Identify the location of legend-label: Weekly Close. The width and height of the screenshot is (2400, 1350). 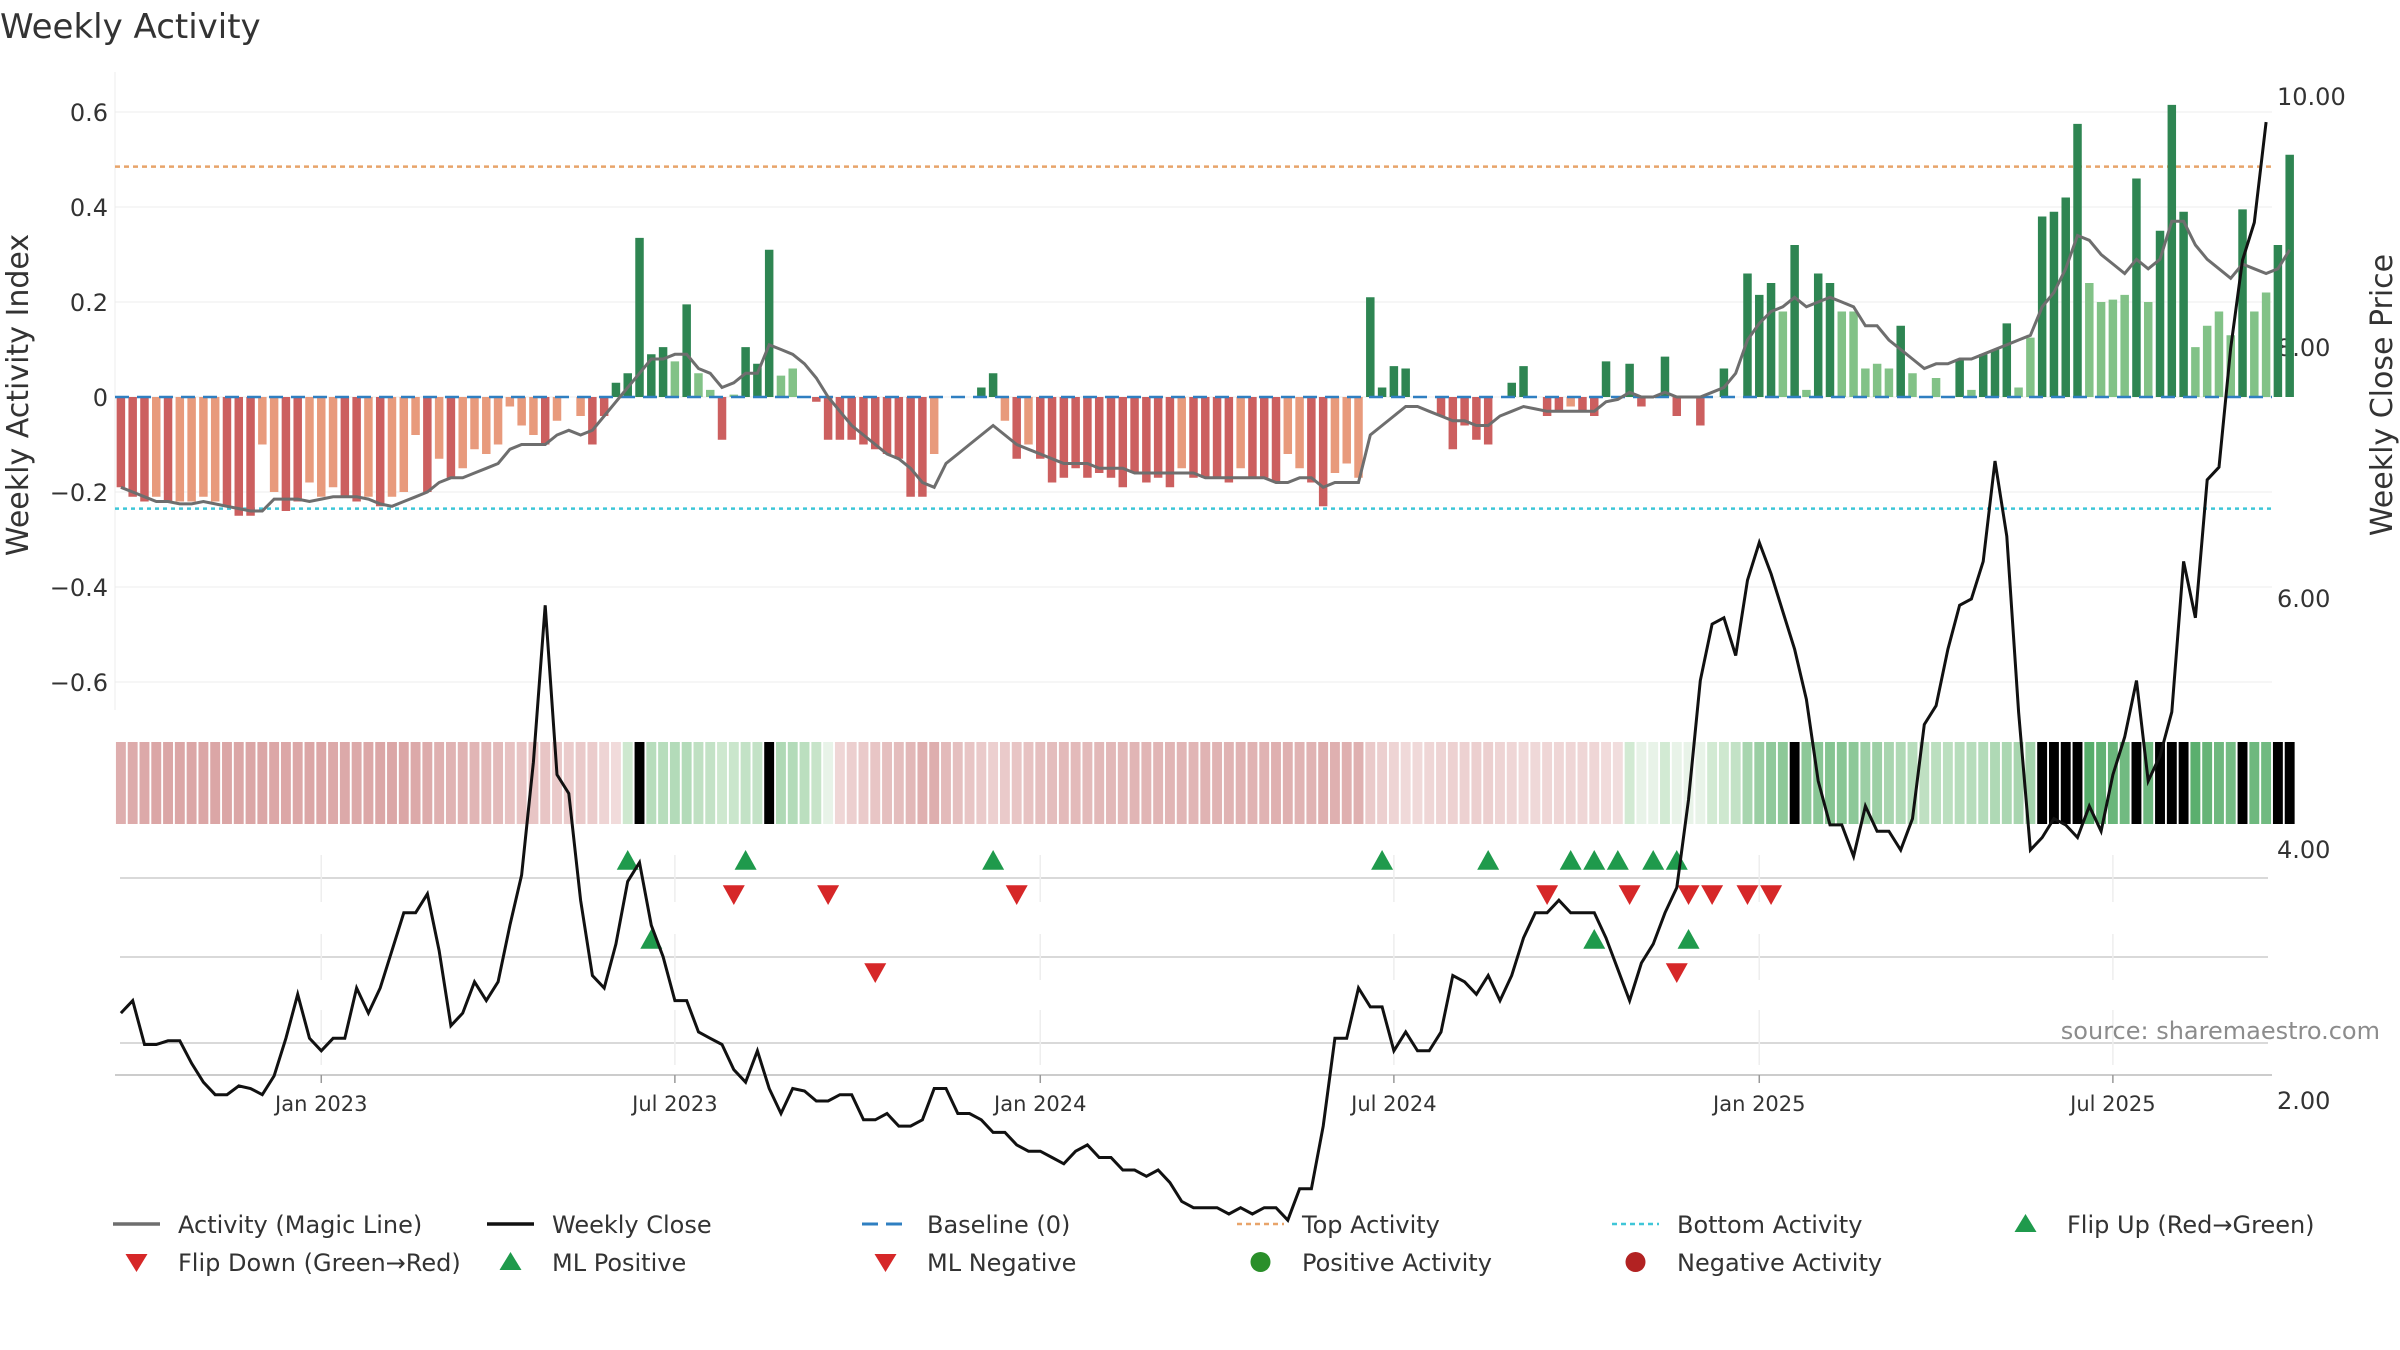
(632, 1225).